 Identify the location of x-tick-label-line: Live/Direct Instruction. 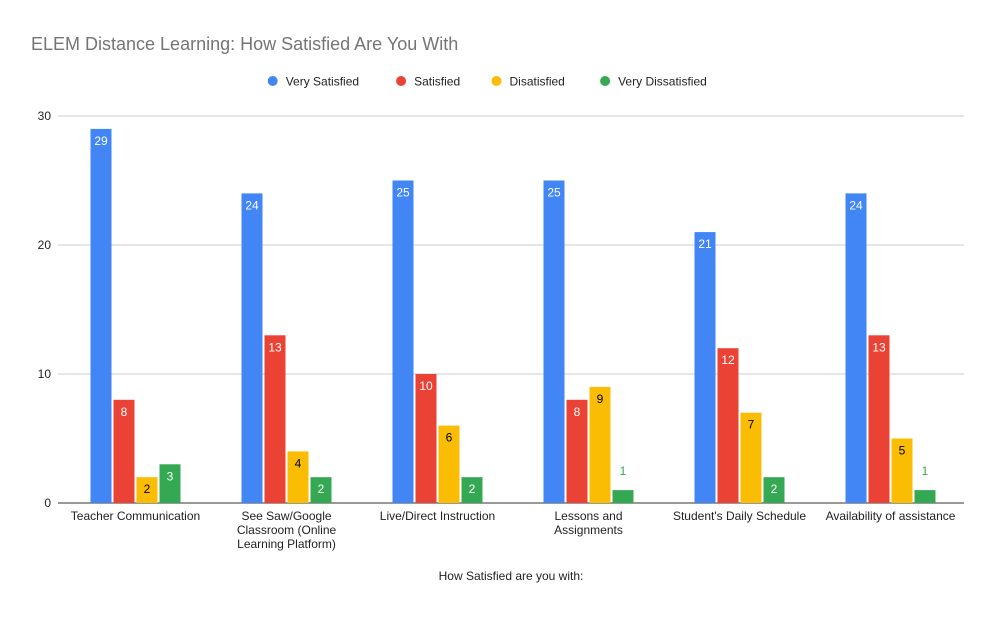
(437, 516).